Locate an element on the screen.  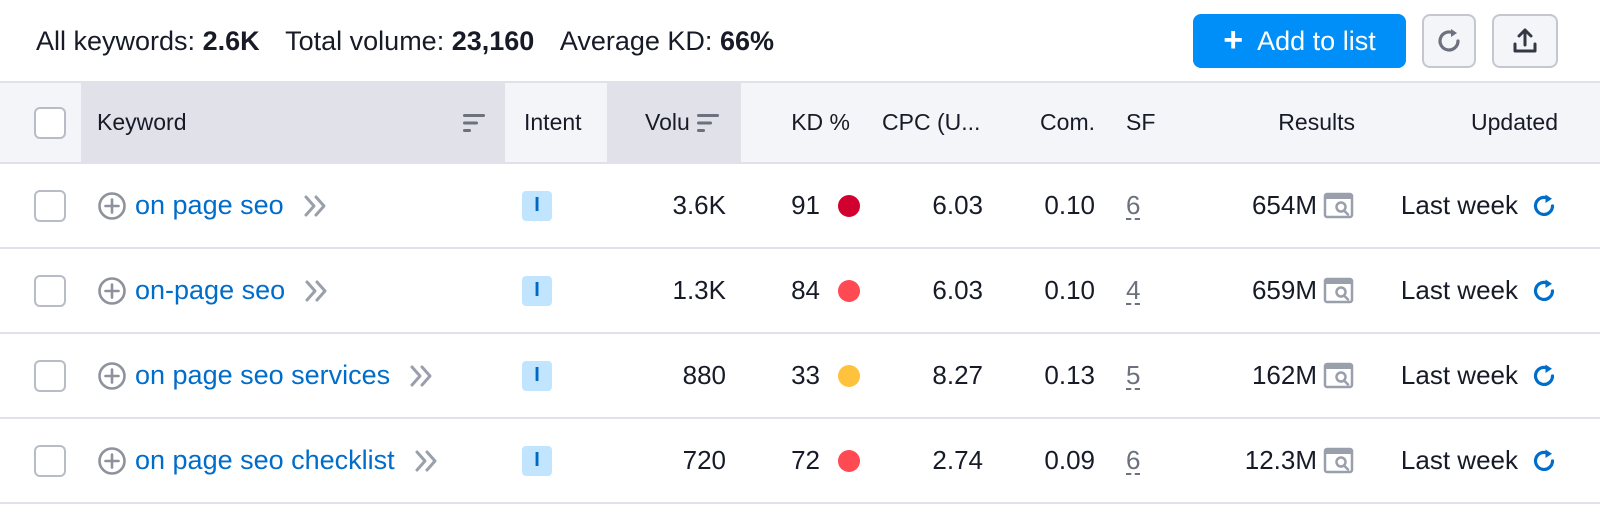
all-keywords-stat: All keywords: 2.6K is located at coordinates (148, 41).